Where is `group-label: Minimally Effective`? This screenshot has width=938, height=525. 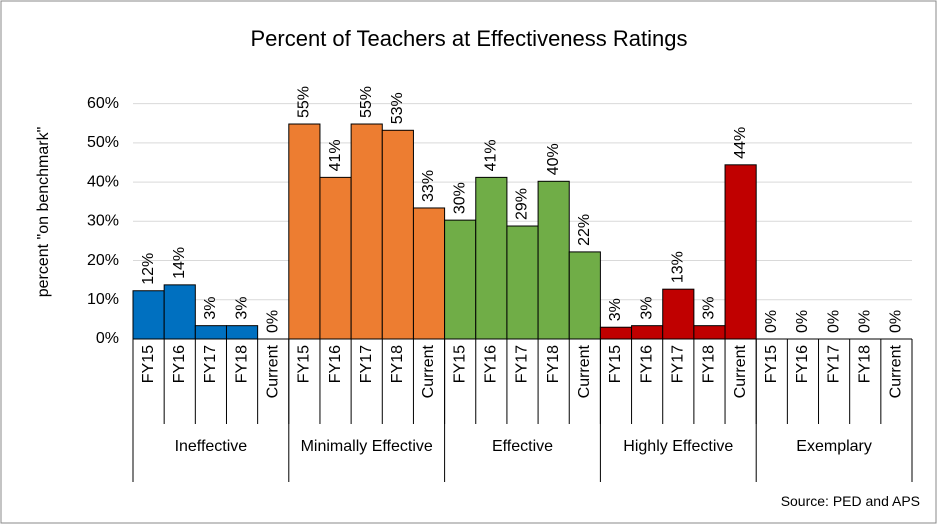 group-label: Minimally Effective is located at coordinates (366, 446).